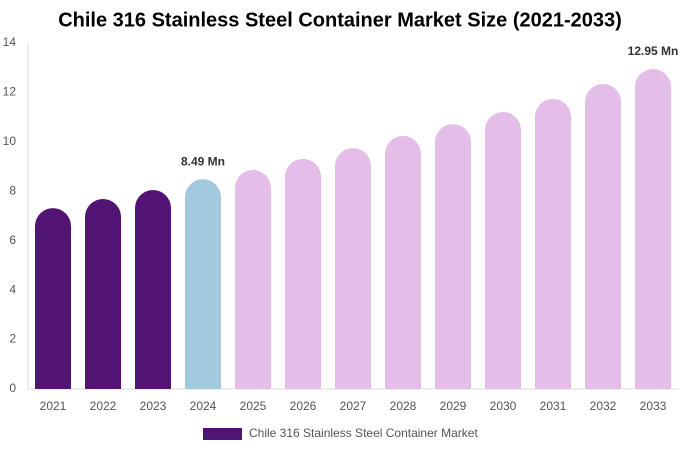 The height and width of the screenshot is (450, 680). I want to click on x-tick-label: 2024, so click(203, 406).